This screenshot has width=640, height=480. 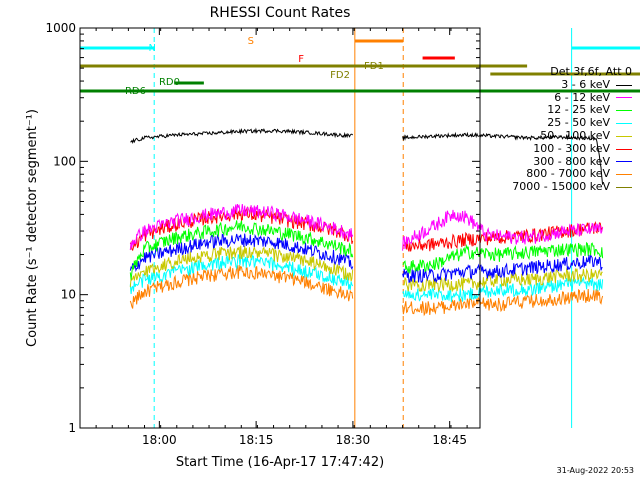 What do you see at coordinates (557, 84) in the screenshot?
I see `legend-entry: 3 - 6 keV` at bounding box center [557, 84].